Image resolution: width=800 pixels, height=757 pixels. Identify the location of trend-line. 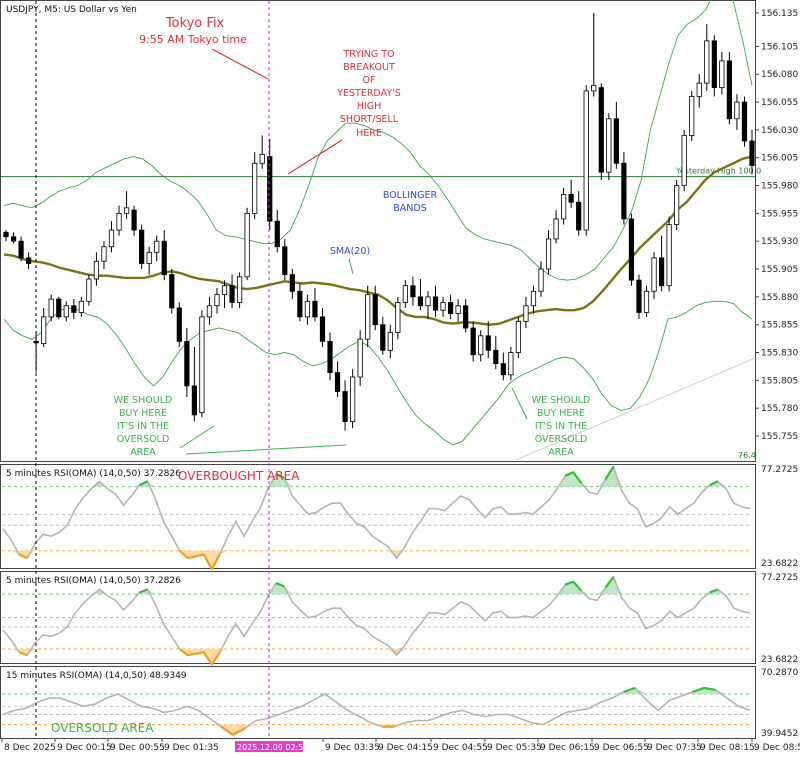
(635, 409).